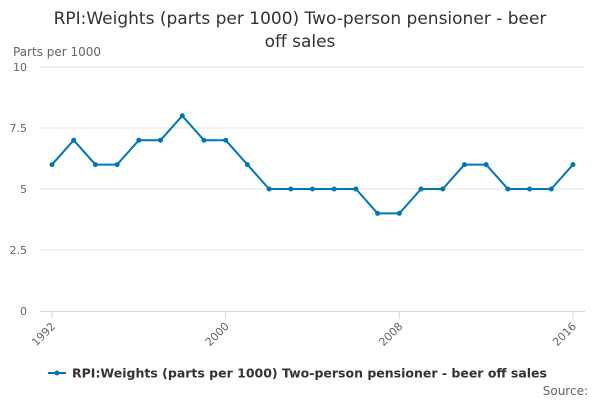  I want to click on chart-title-line-2: off sales, so click(300, 42).